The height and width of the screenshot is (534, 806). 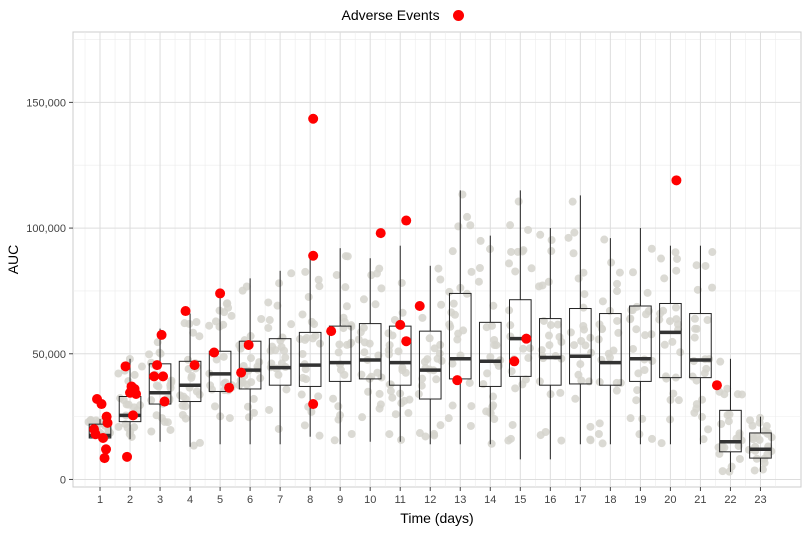 I want to click on y-tick-label: 50,000, so click(x=49, y=355).